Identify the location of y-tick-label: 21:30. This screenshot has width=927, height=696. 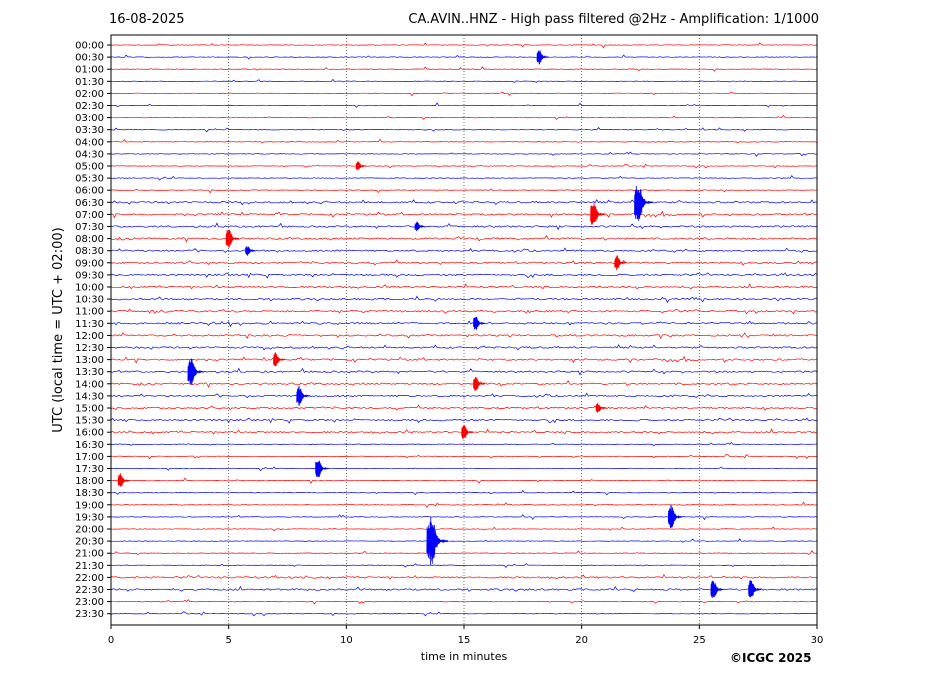
(89, 566).